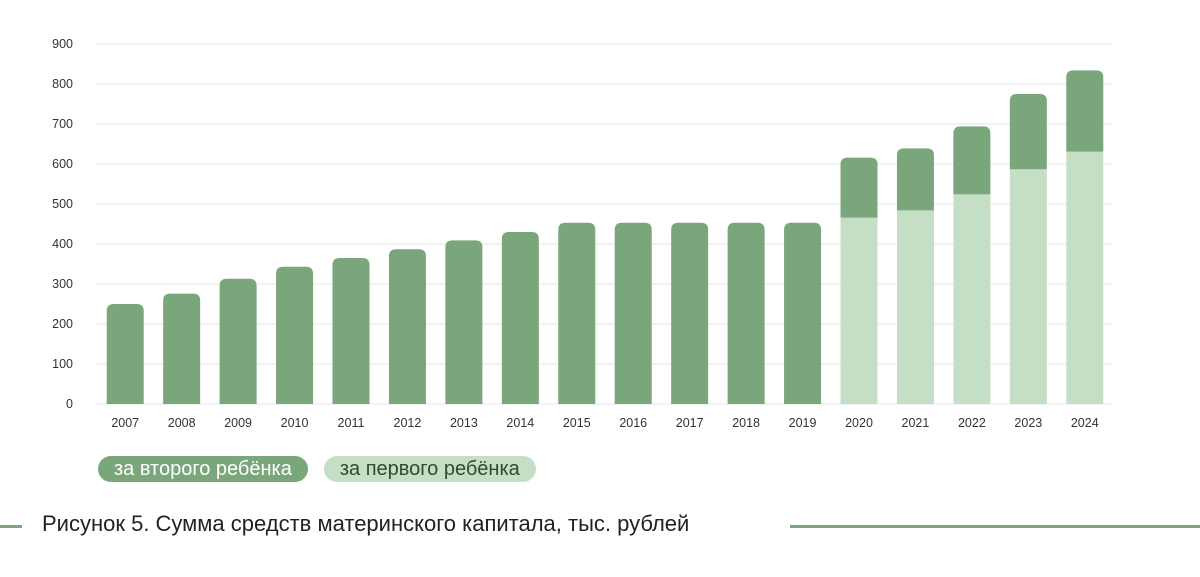  I want to click on bar-segment-2008, so click(182, 348).